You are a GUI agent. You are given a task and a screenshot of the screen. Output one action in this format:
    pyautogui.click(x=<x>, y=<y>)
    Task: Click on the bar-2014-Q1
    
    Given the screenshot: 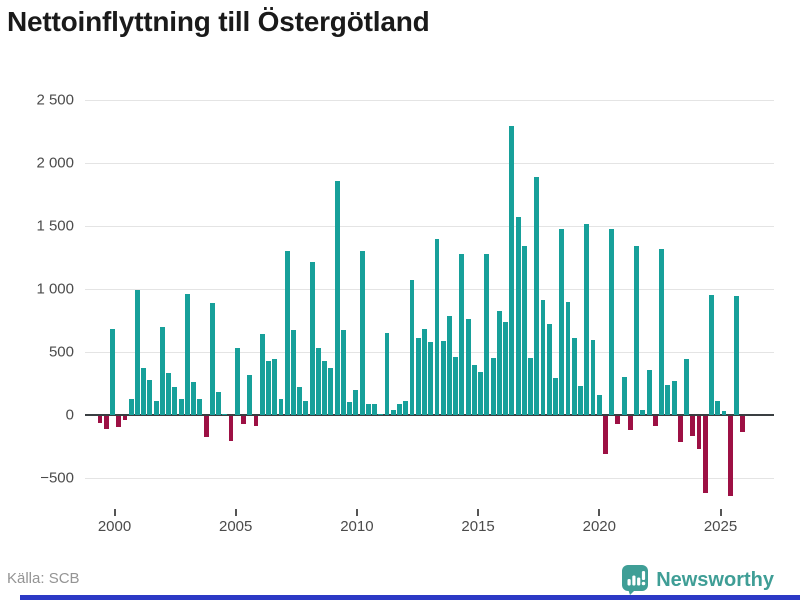 What is the action you would take?
    pyautogui.click(x=449, y=365)
    